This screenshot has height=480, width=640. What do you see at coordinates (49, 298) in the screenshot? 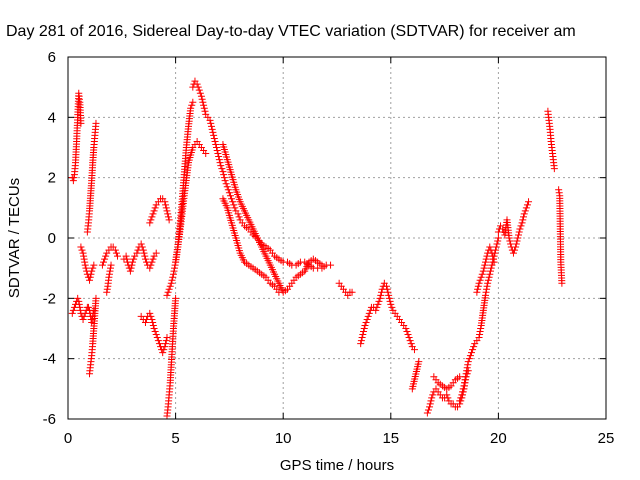
I see `y-tick-label: -2` at bounding box center [49, 298].